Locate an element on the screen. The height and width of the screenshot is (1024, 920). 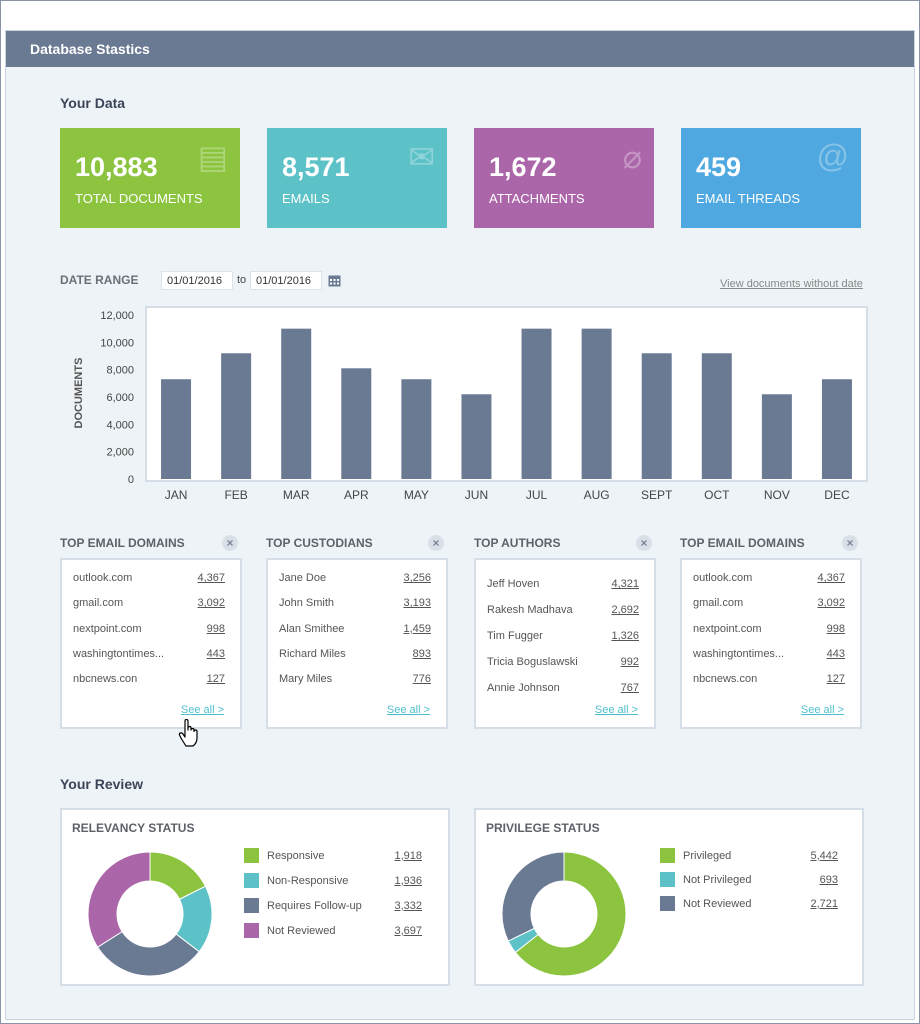
bar-nov is located at coordinates (776, 436).